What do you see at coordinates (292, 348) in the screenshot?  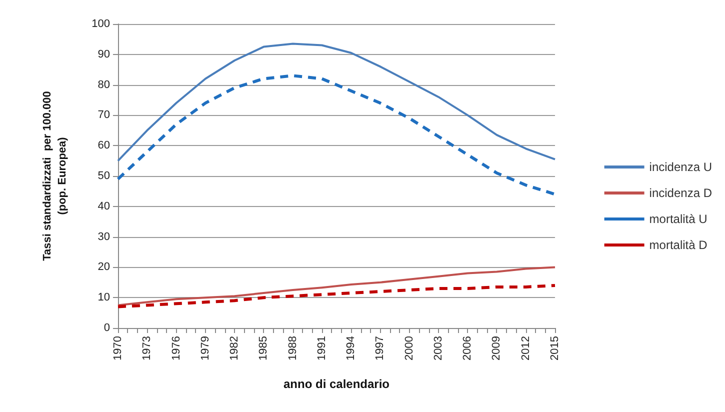 I see `x-tick-label: 1988` at bounding box center [292, 348].